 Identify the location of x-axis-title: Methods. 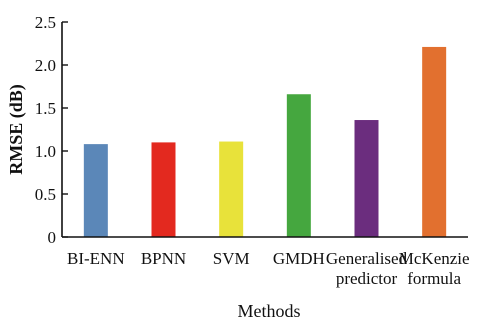
(269, 311).